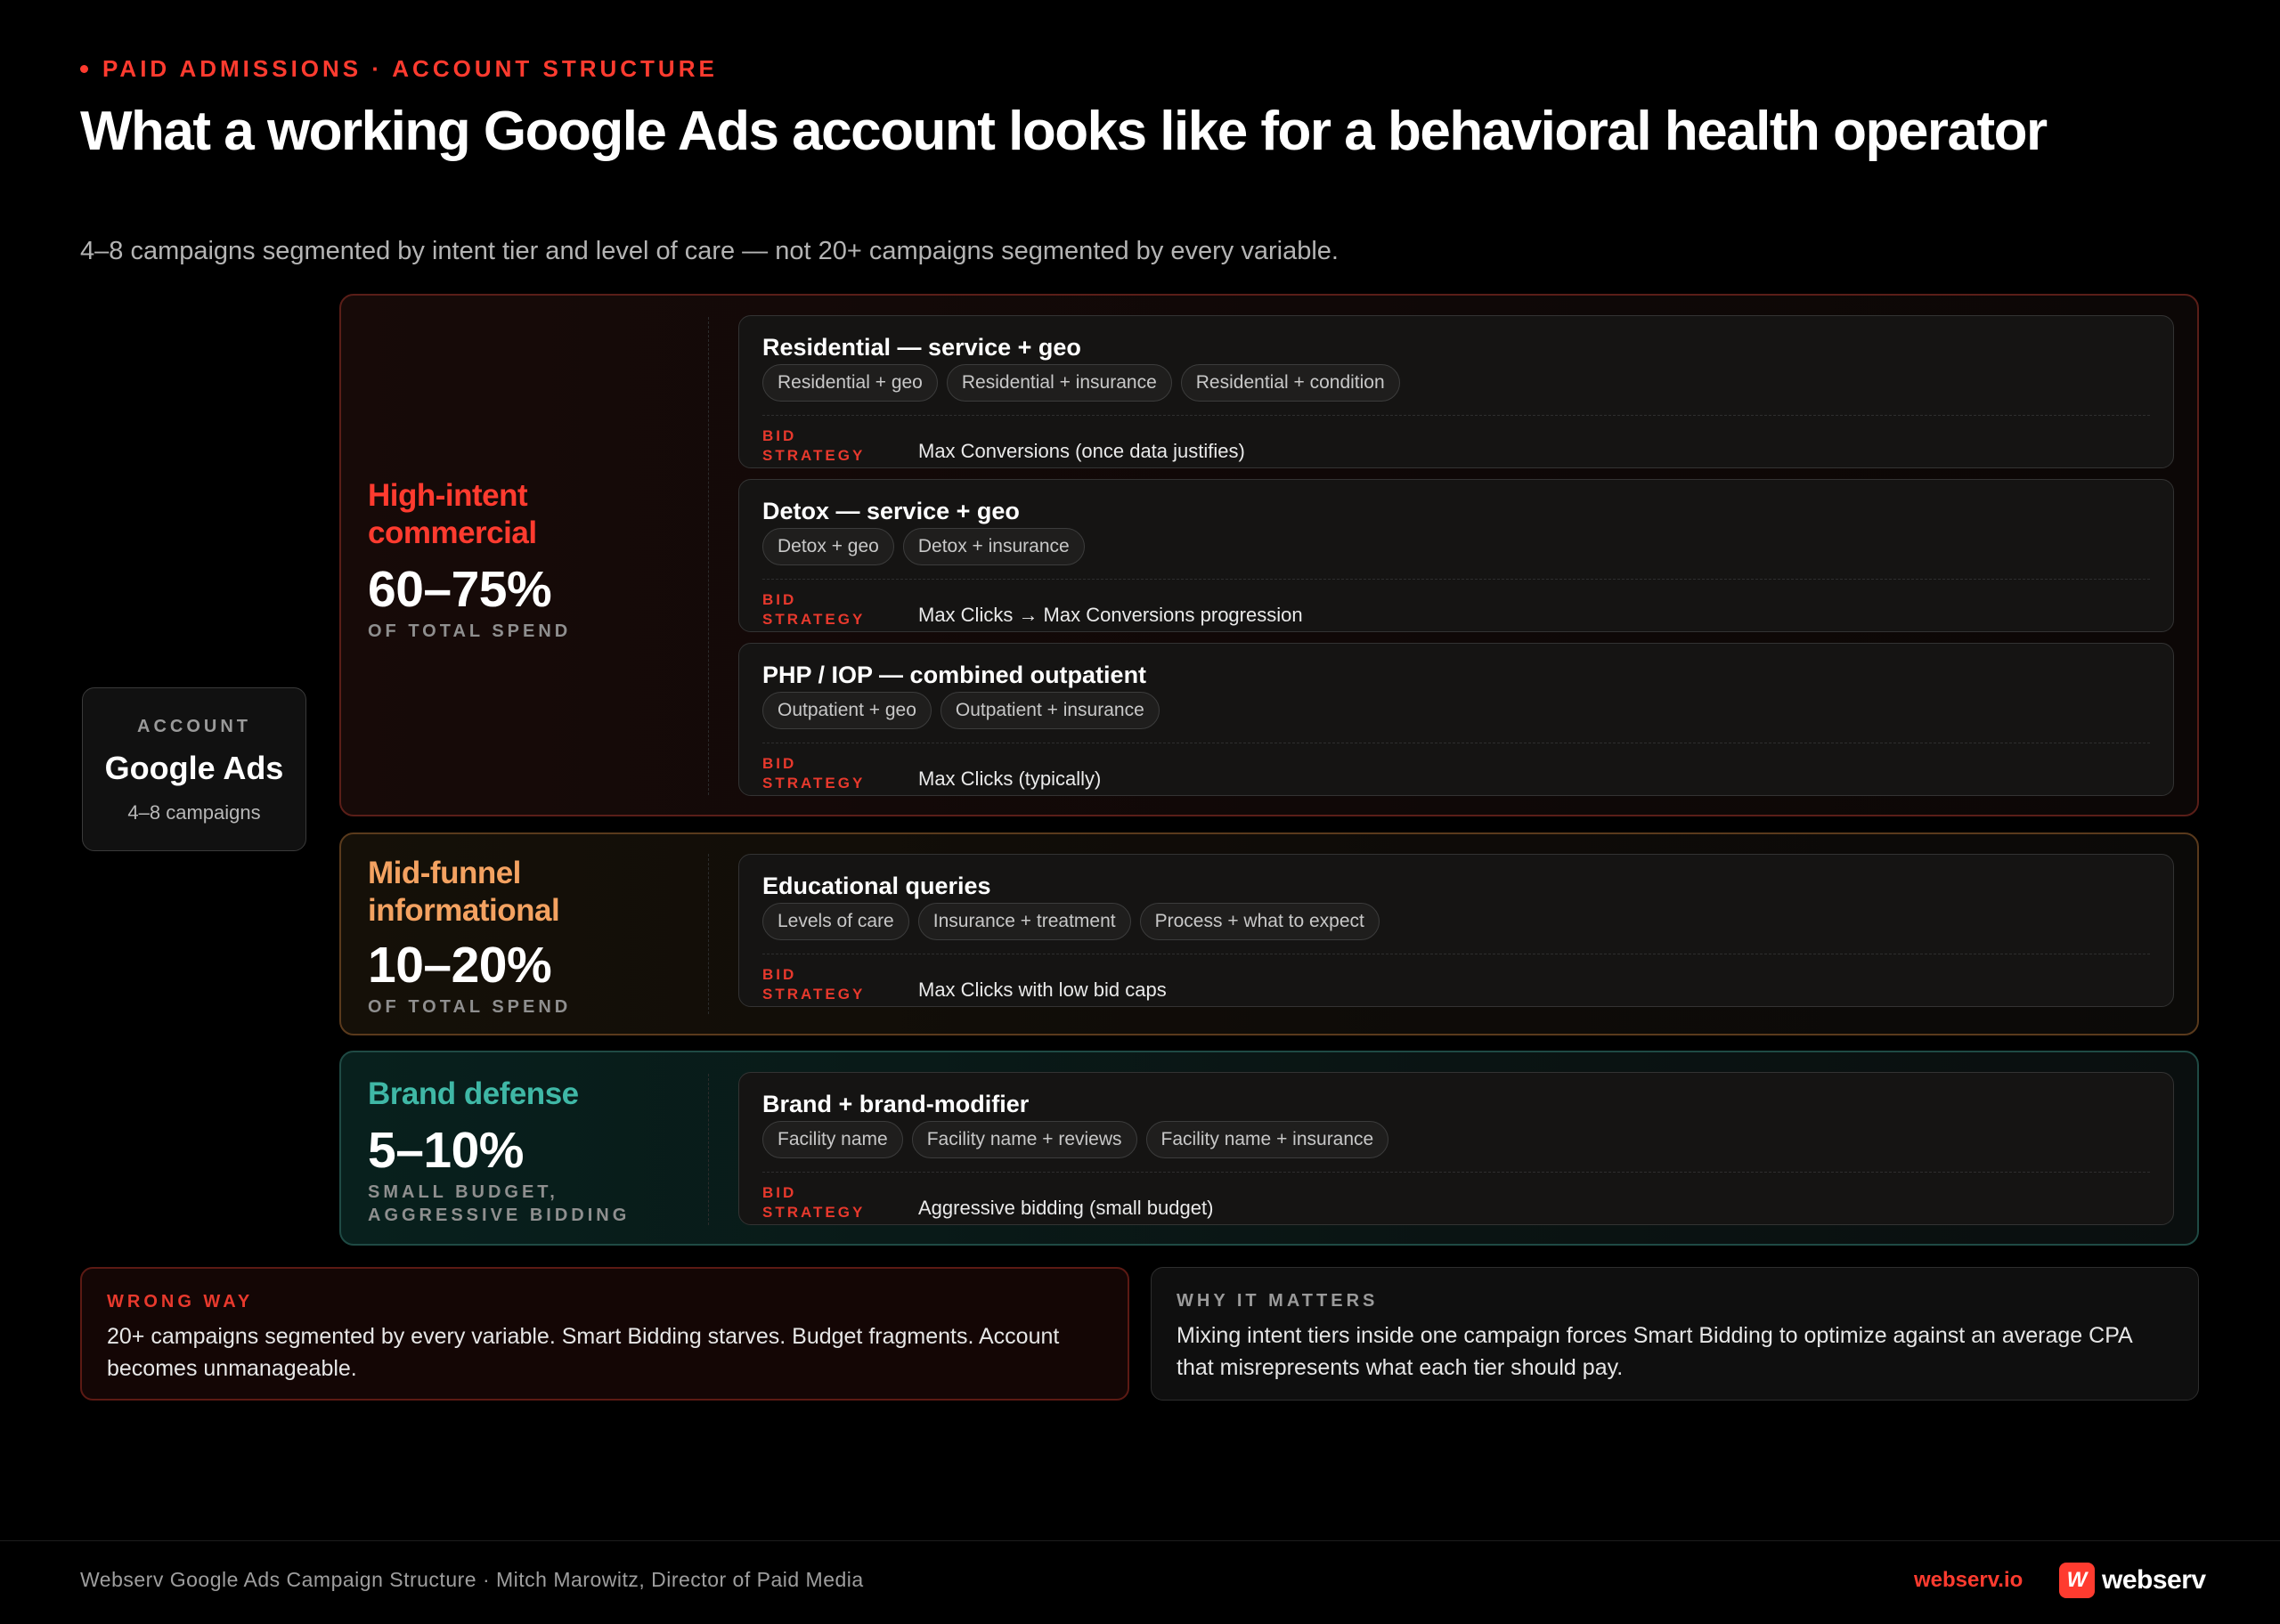 The height and width of the screenshot is (1624, 2280). I want to click on ad-group-chip: Facility name + reviews, so click(1024, 1139).